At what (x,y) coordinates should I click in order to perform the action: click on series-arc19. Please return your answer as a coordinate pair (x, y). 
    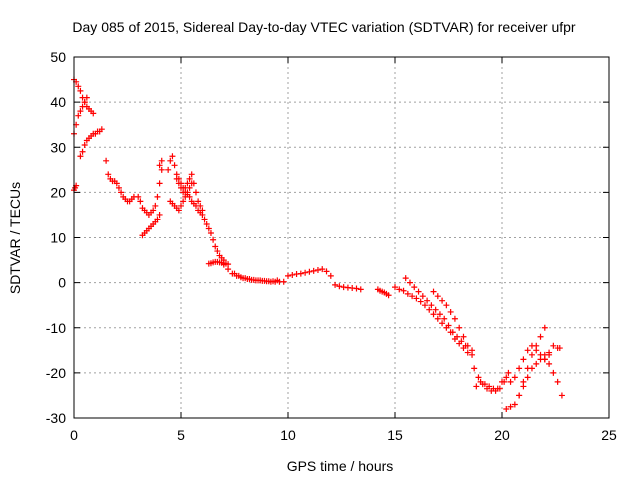
    Looking at the image, I should click on (435, 312).